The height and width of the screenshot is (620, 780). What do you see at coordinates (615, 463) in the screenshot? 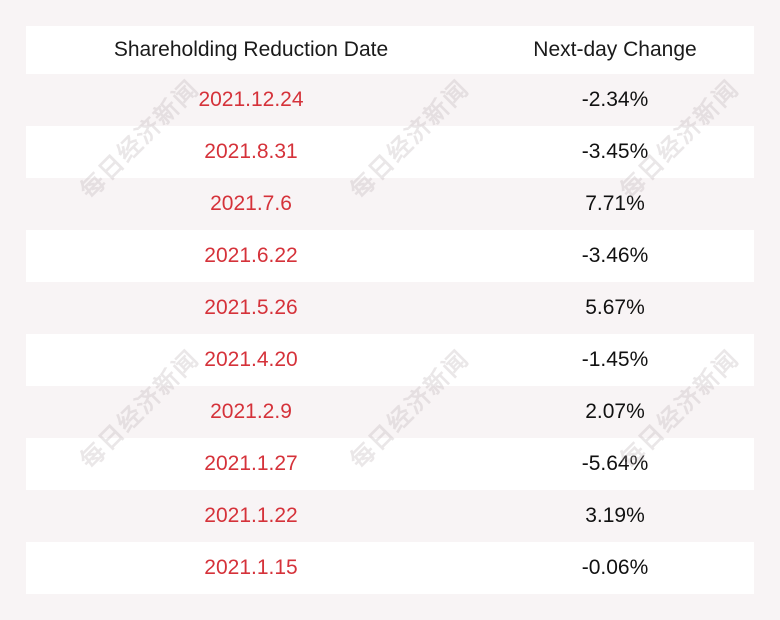
I see `next-day-change-cell: -5.64%` at bounding box center [615, 463].